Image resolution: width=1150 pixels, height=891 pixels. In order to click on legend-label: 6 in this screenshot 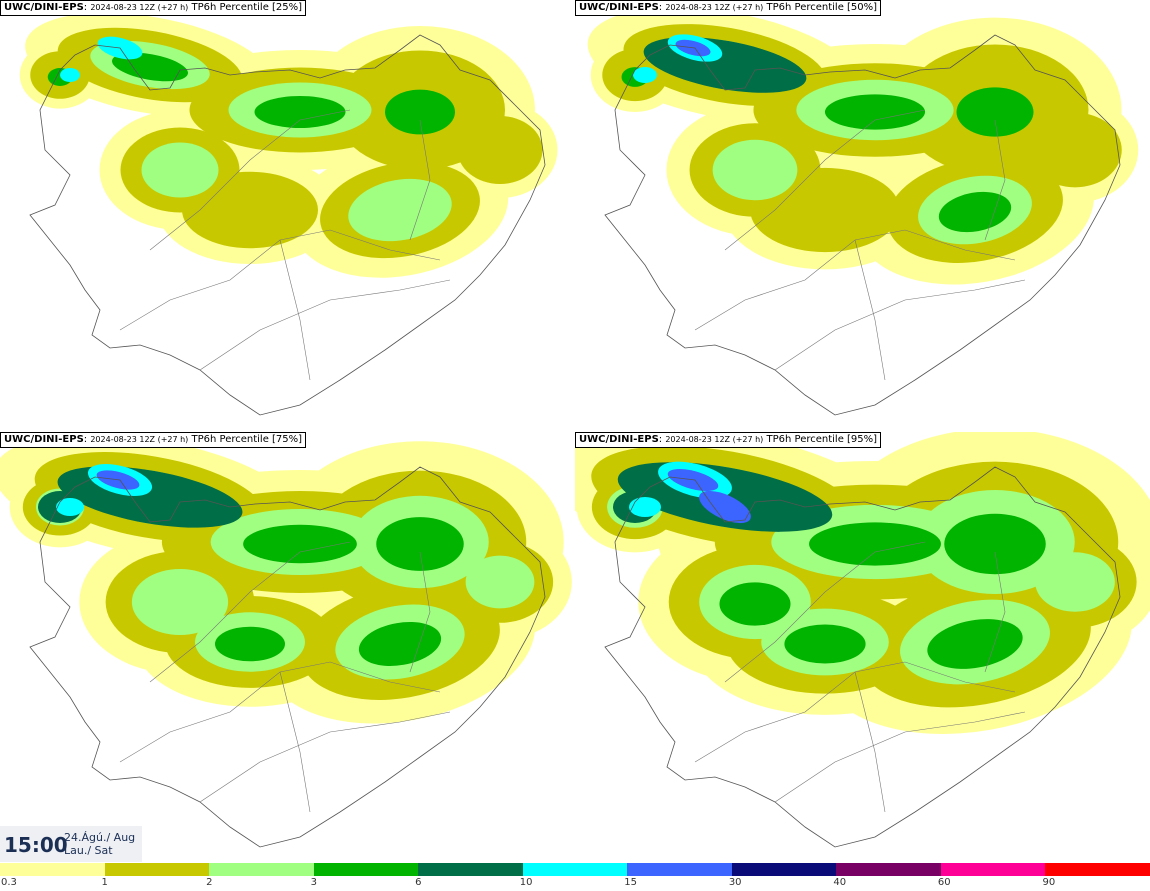, I will do `click(418, 882)`.